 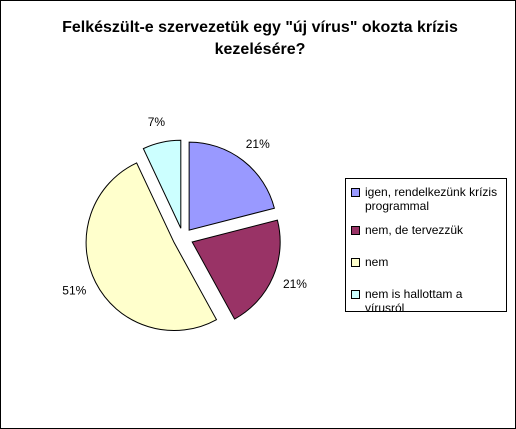 What do you see at coordinates (74, 291) in the screenshot?
I see `data-label: 51%` at bounding box center [74, 291].